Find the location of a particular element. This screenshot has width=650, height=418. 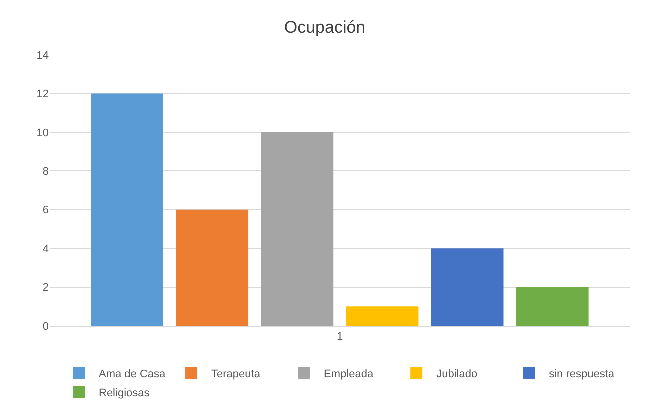

legend-label: Empleada is located at coordinates (349, 374).